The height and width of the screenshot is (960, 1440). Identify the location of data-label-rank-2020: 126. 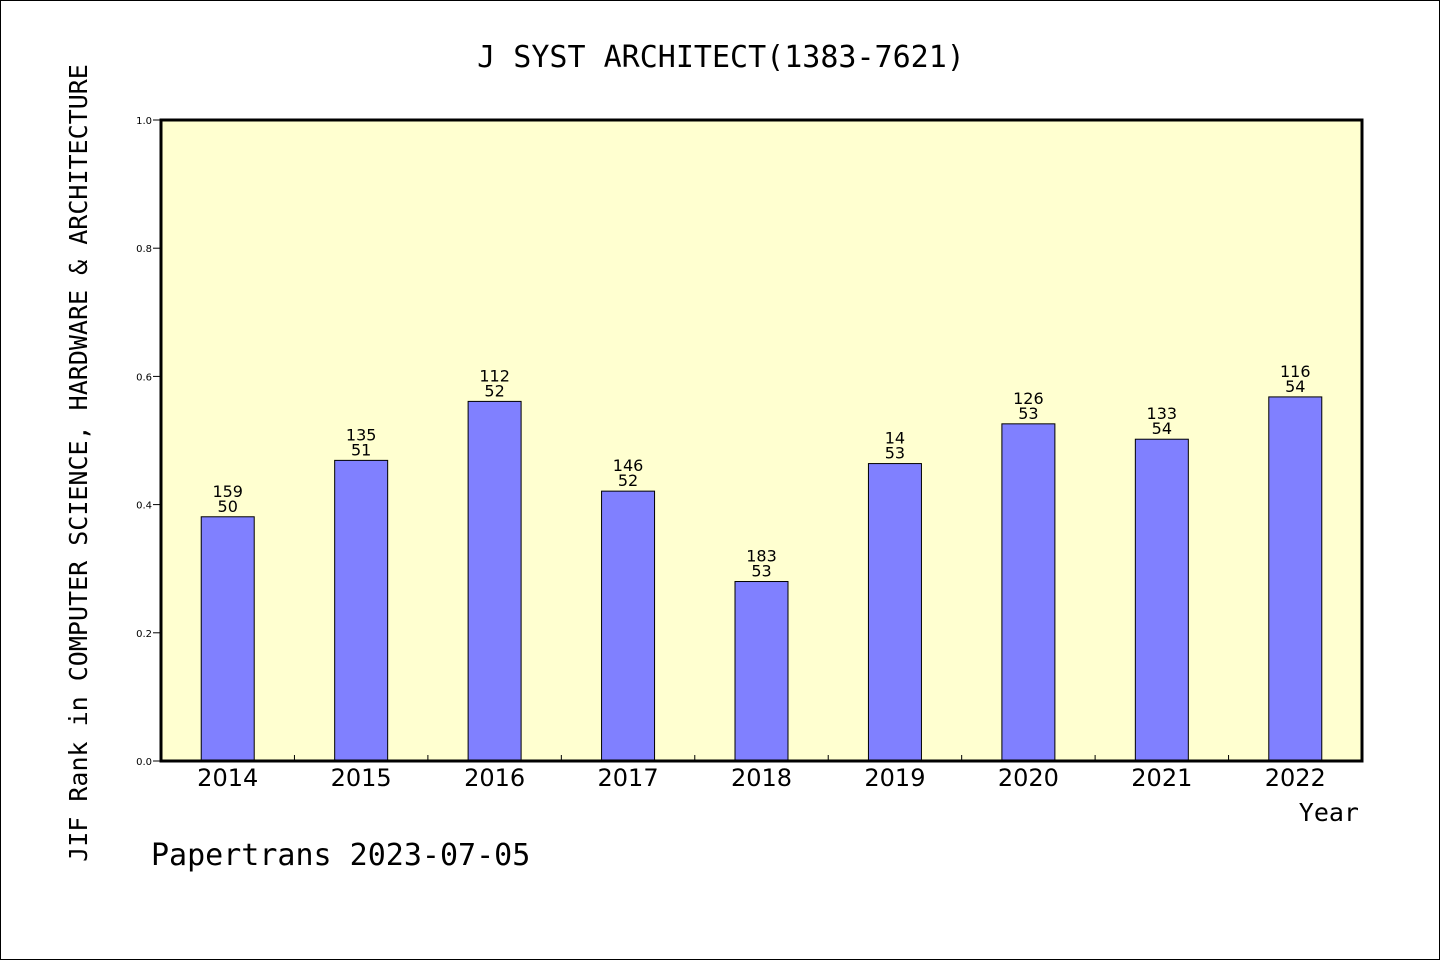
(1028, 398).